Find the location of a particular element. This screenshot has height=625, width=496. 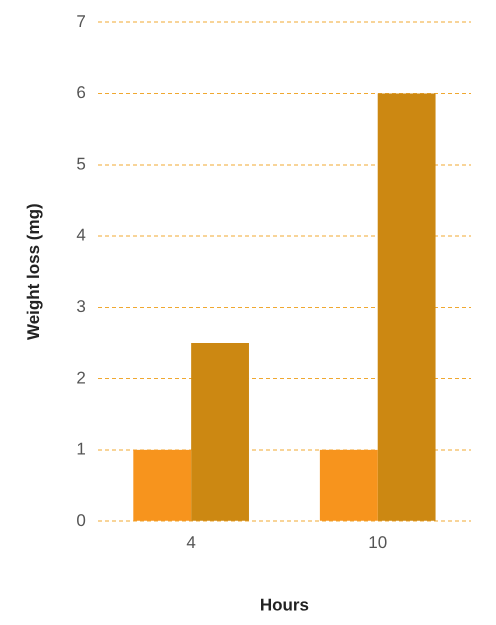

y-tick-label: 6 is located at coordinates (81, 92).